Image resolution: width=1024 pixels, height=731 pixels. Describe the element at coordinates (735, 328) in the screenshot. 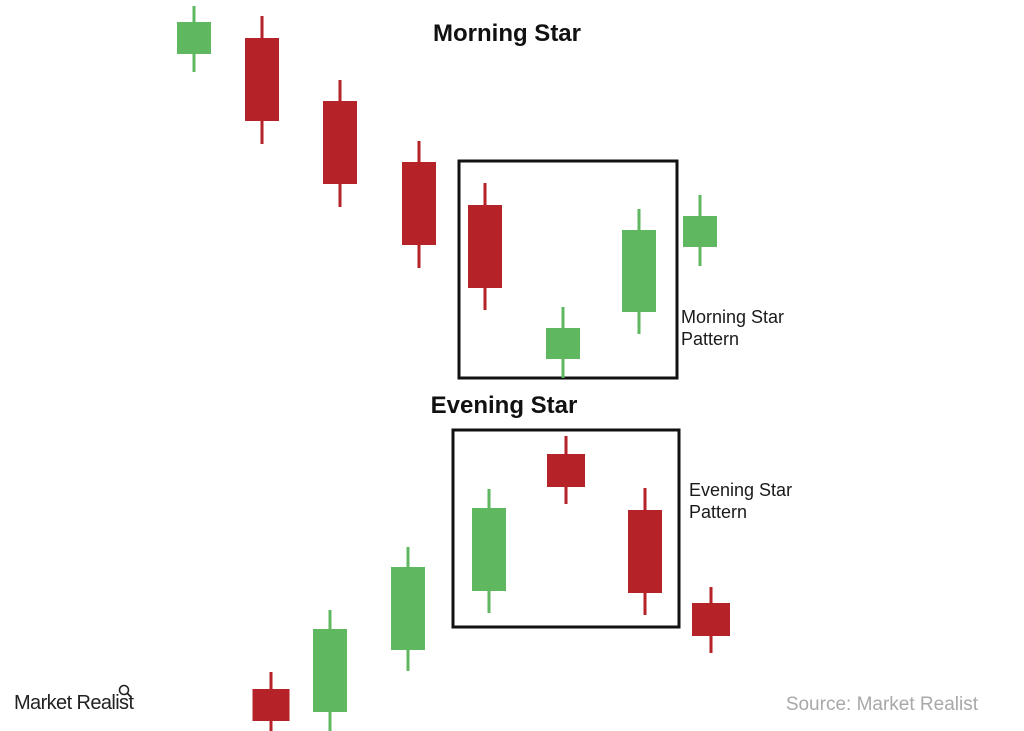

I see `morning-star-pattern-label: Morning Star Pattern` at that location.